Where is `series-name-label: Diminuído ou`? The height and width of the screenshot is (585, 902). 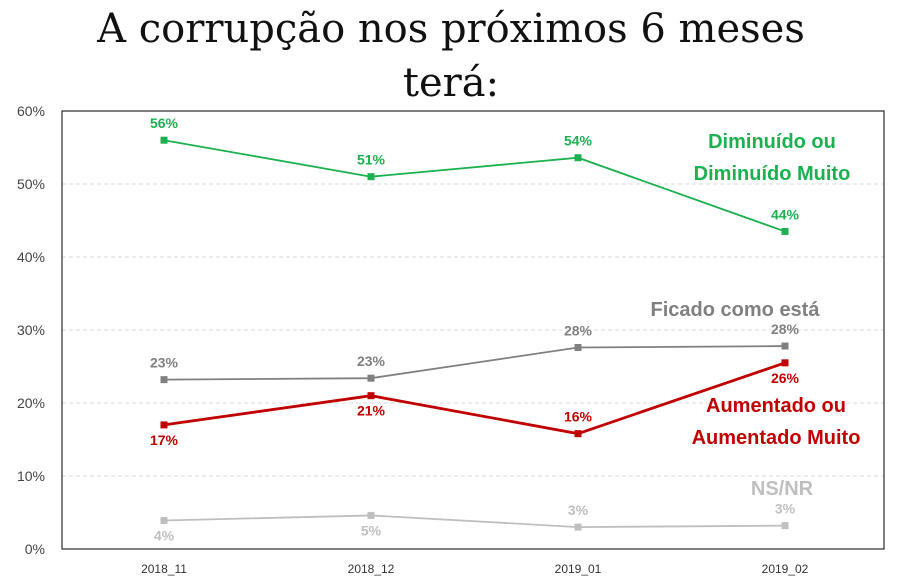 series-name-label: Diminuído ou is located at coordinates (772, 142).